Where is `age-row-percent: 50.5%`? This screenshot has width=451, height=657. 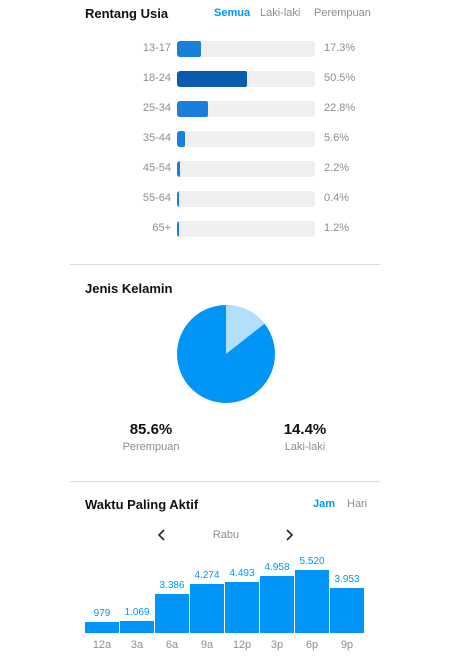
age-row-percent: 50.5% is located at coordinates (340, 78).